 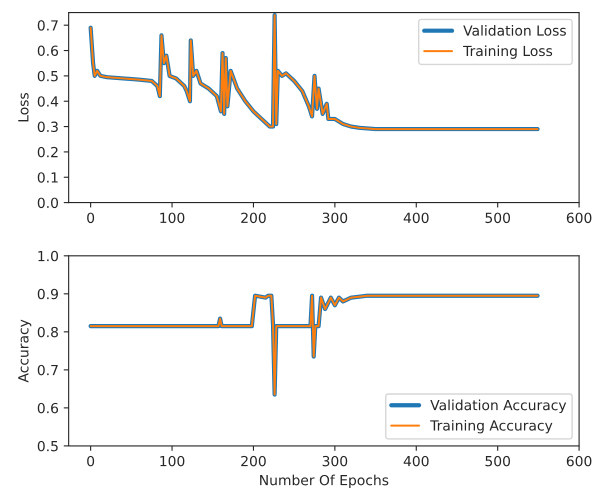 I want to click on y-tick-label: 1.0, so click(x=48, y=256).